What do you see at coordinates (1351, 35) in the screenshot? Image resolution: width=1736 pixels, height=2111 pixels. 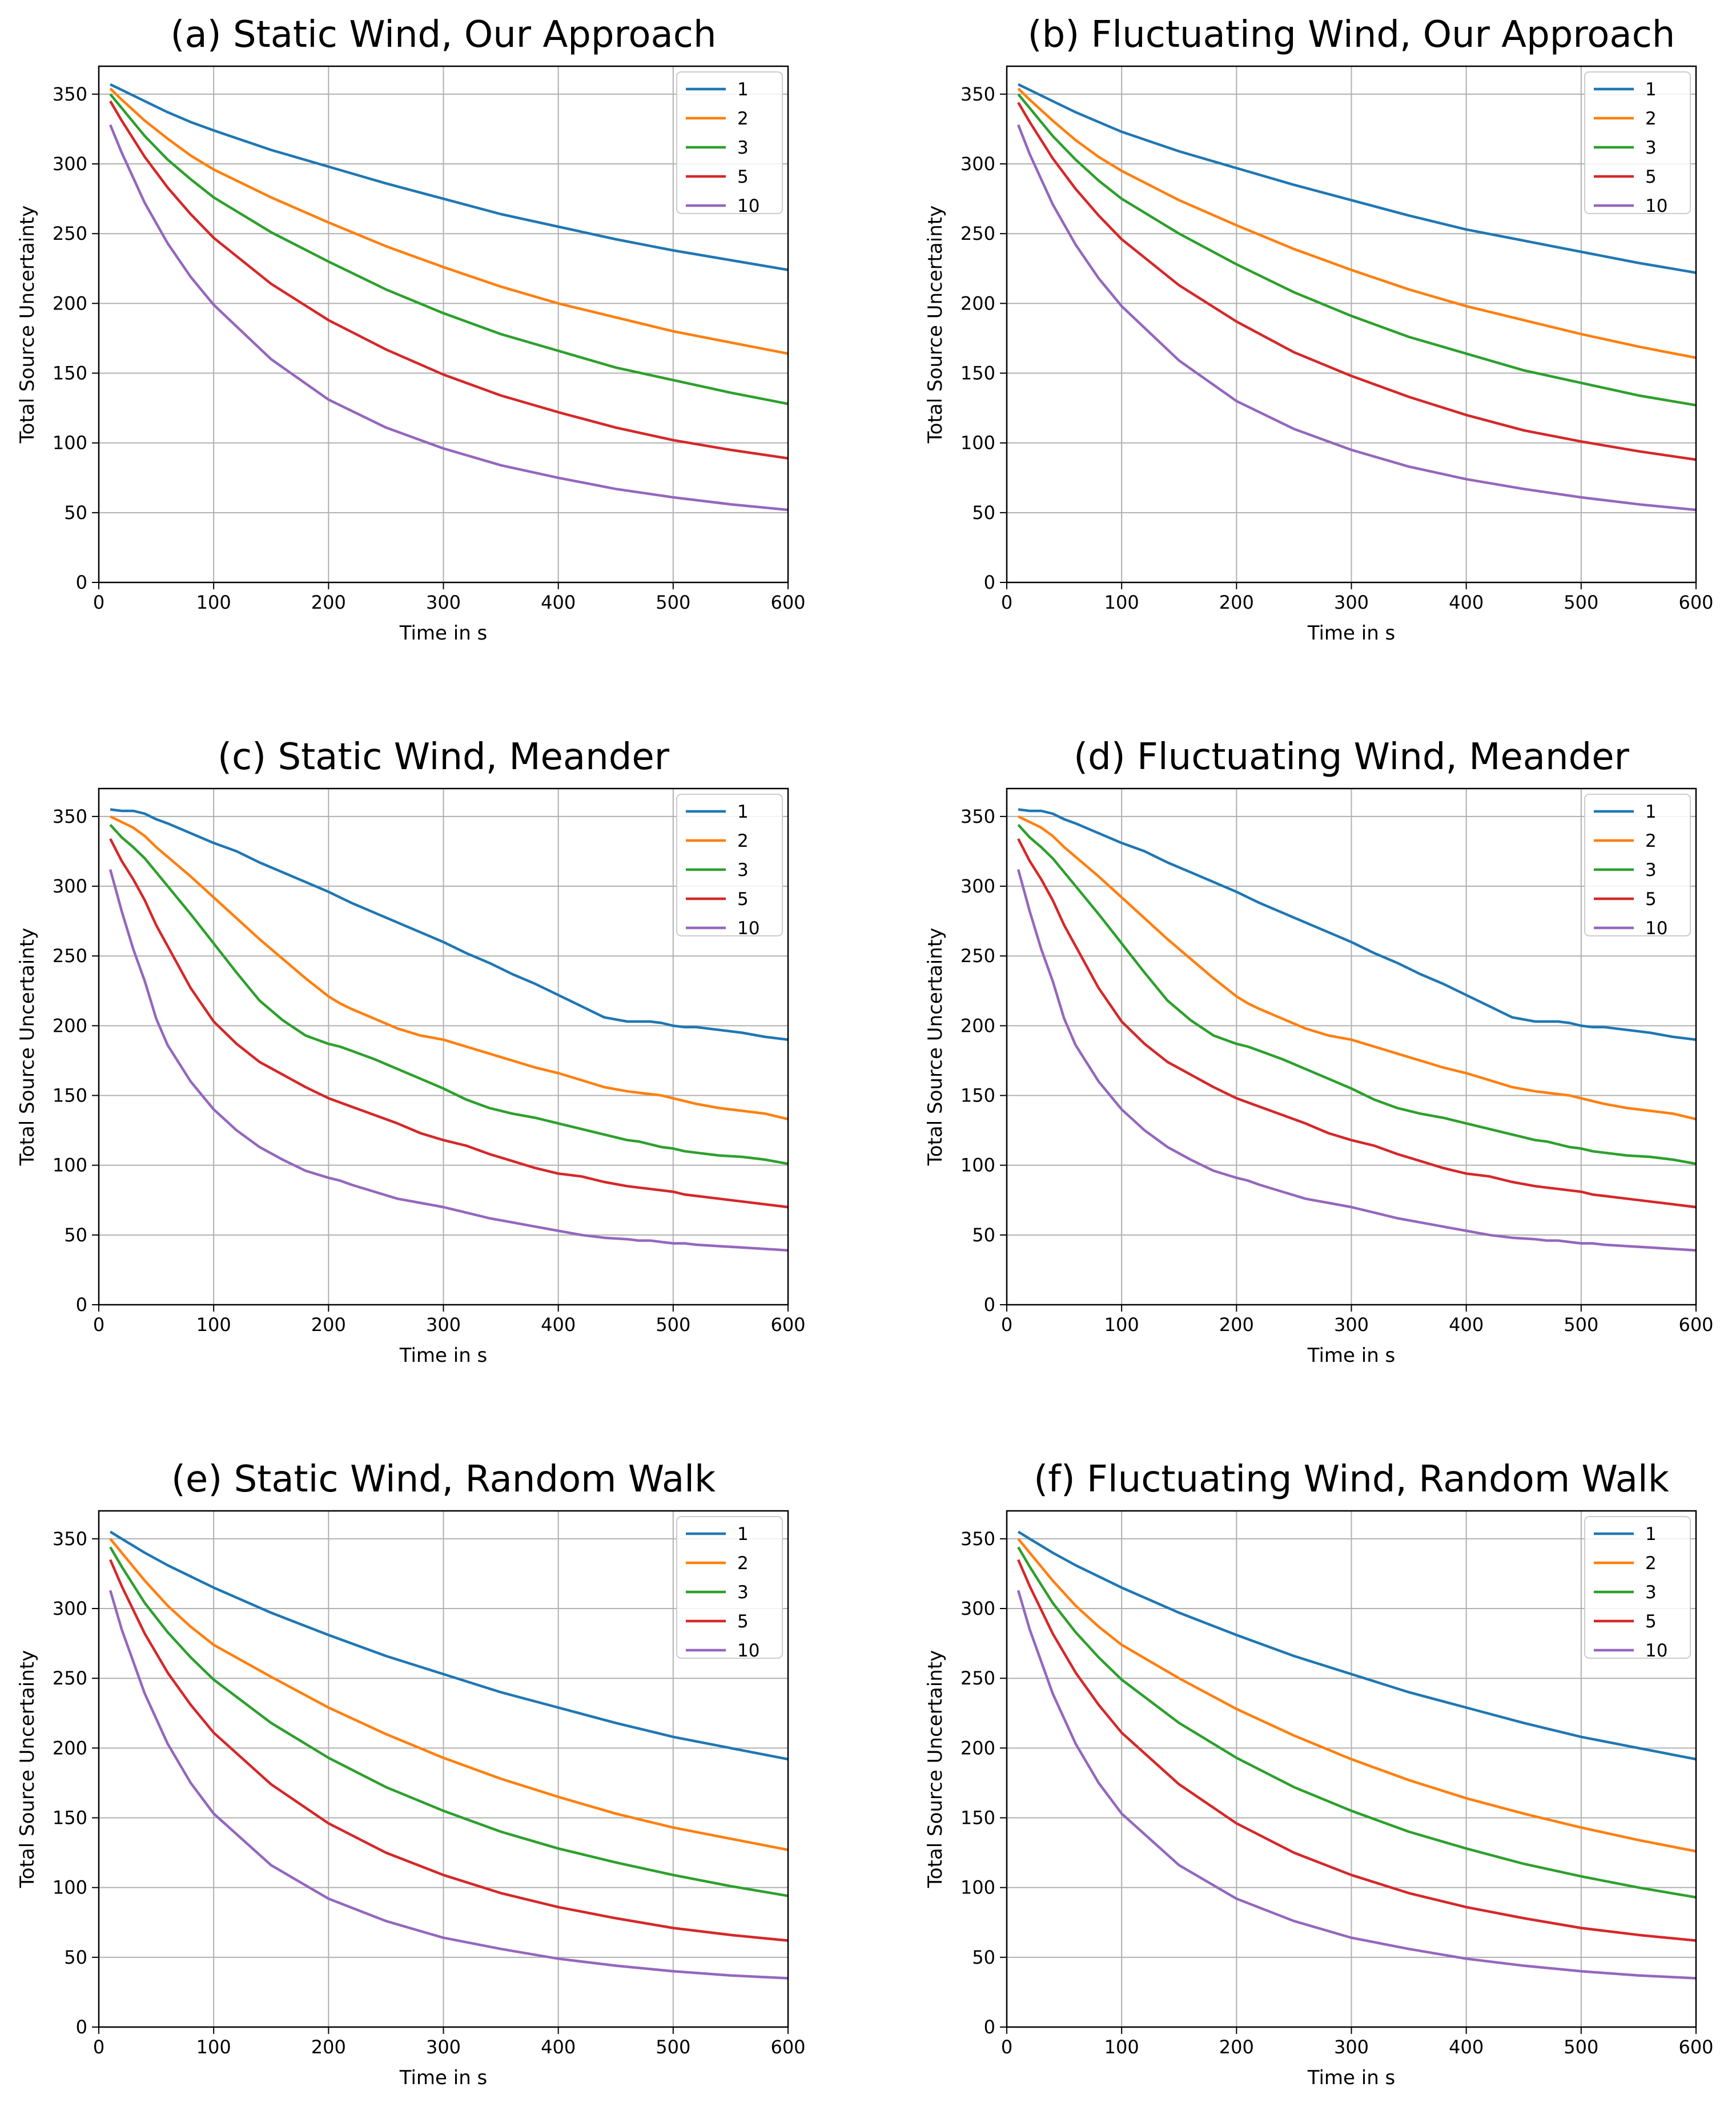 I see `chart-title: (b) Fluctuating Wind, Our Approach` at bounding box center [1351, 35].